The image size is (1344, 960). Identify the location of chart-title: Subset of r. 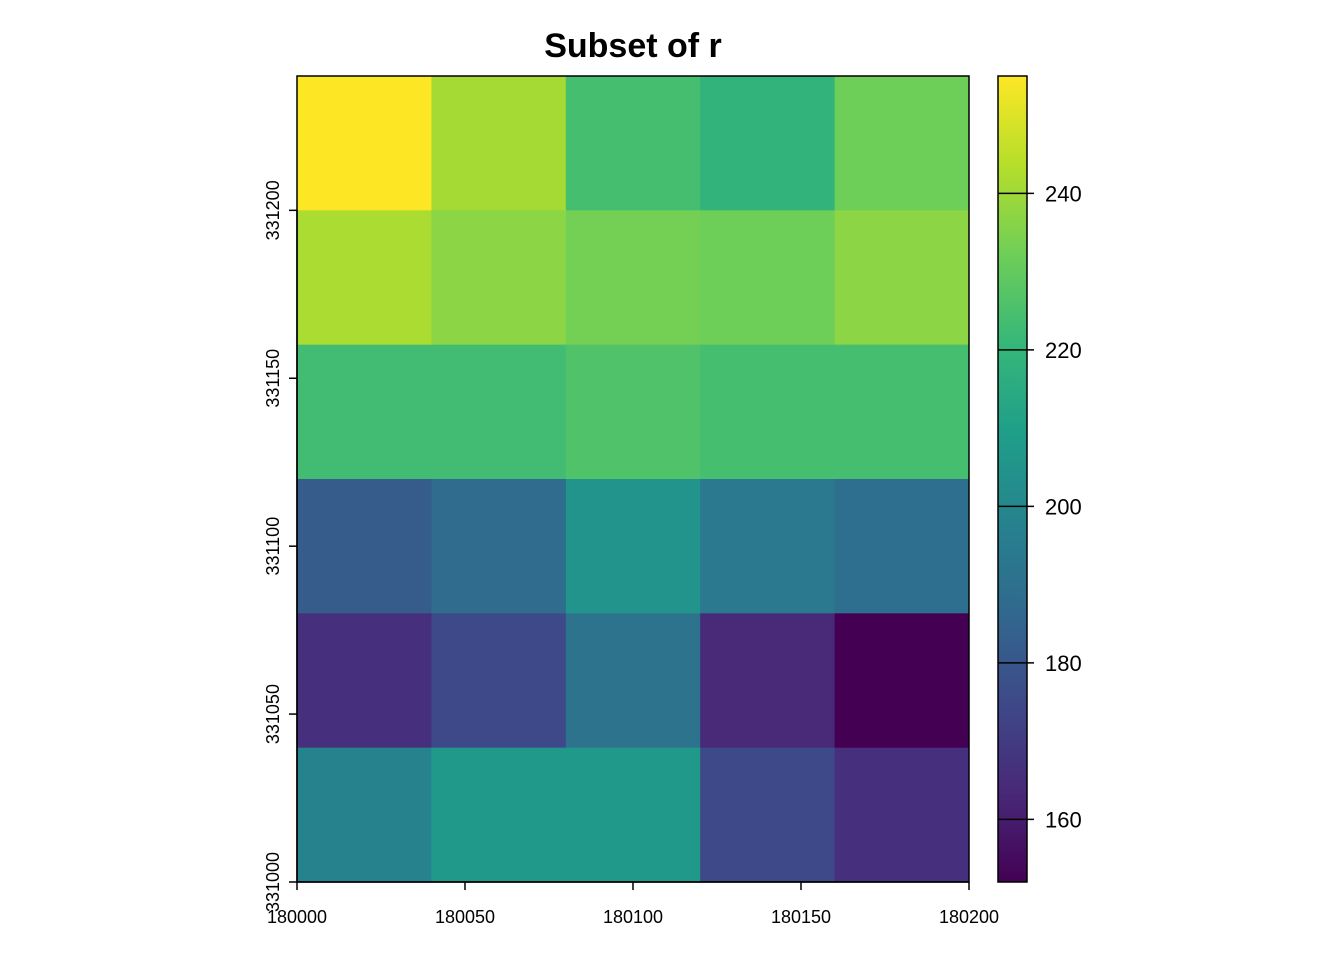
(633, 46).